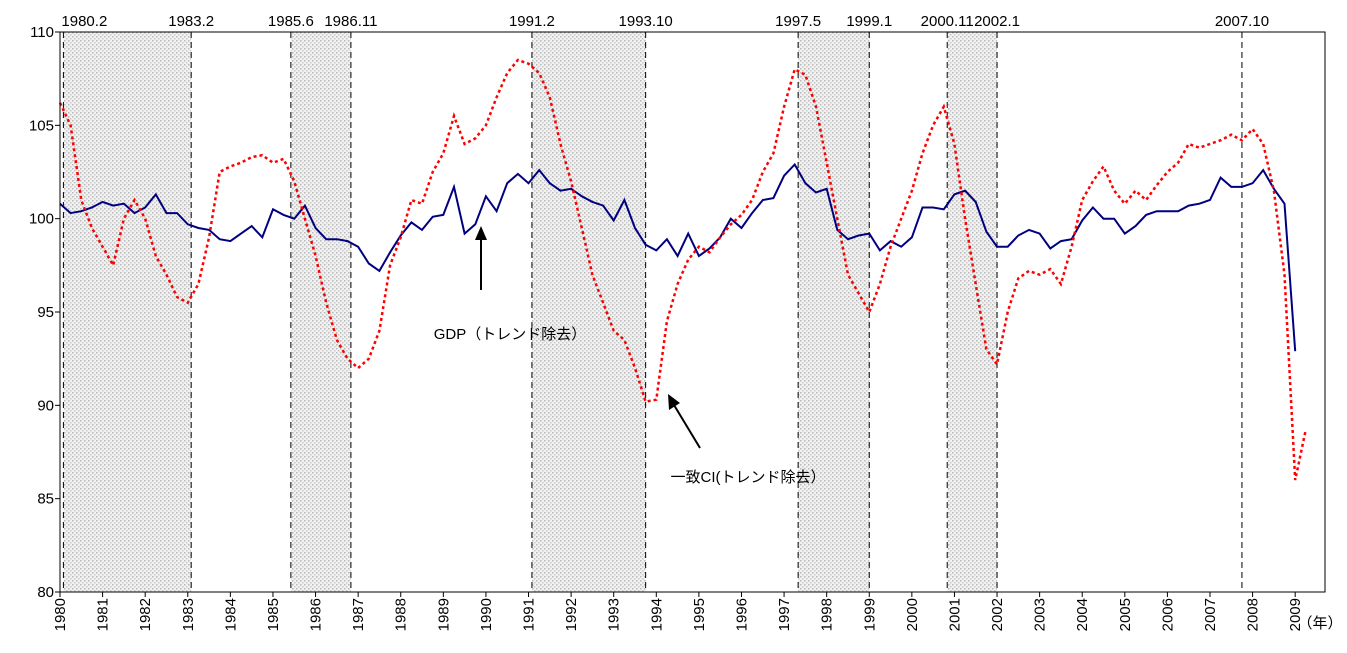 The height and width of the screenshot is (653, 1347). I want to click on x-tick-label: 1998, so click(827, 614).